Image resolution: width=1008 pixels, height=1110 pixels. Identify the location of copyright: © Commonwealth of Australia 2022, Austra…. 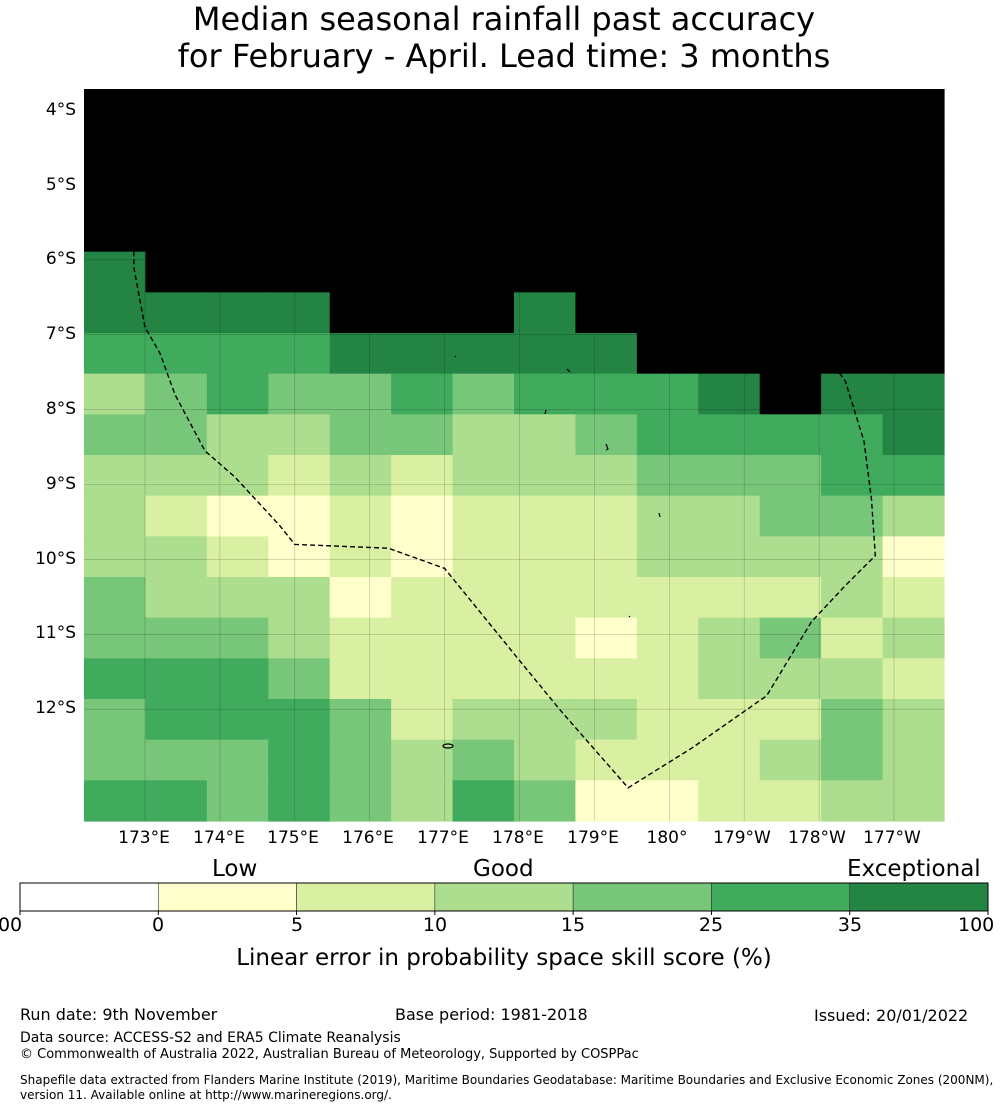
(329, 1054).